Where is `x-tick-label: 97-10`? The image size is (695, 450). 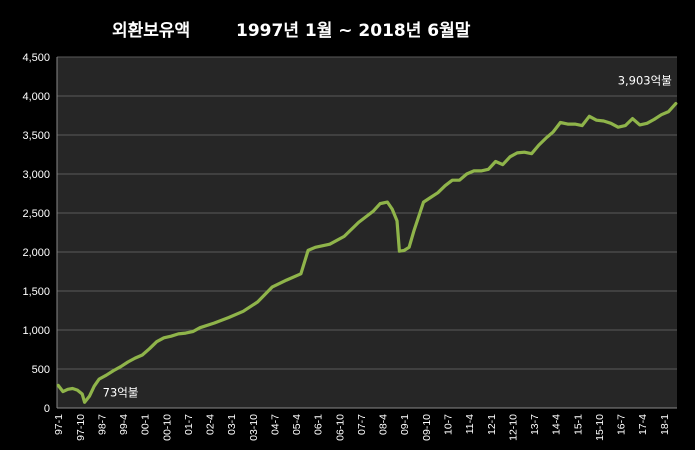
x-tick-label: 97-10 is located at coordinates (81, 427).